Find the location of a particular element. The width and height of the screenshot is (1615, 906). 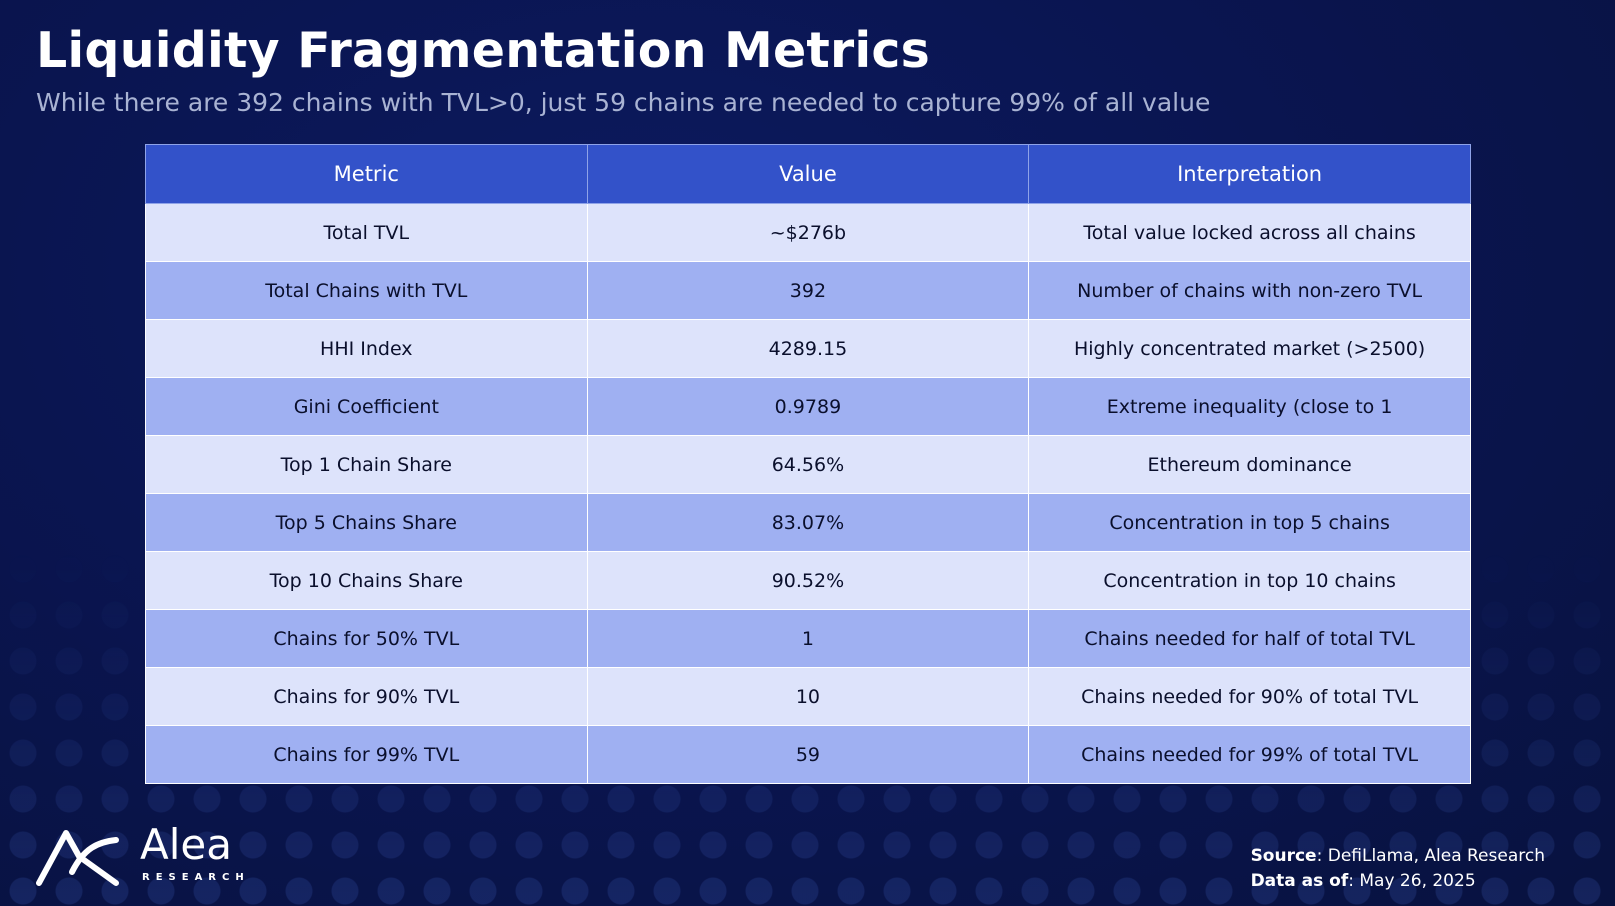

metric-cell: Chains for 99% TVL is located at coordinates (366, 754).